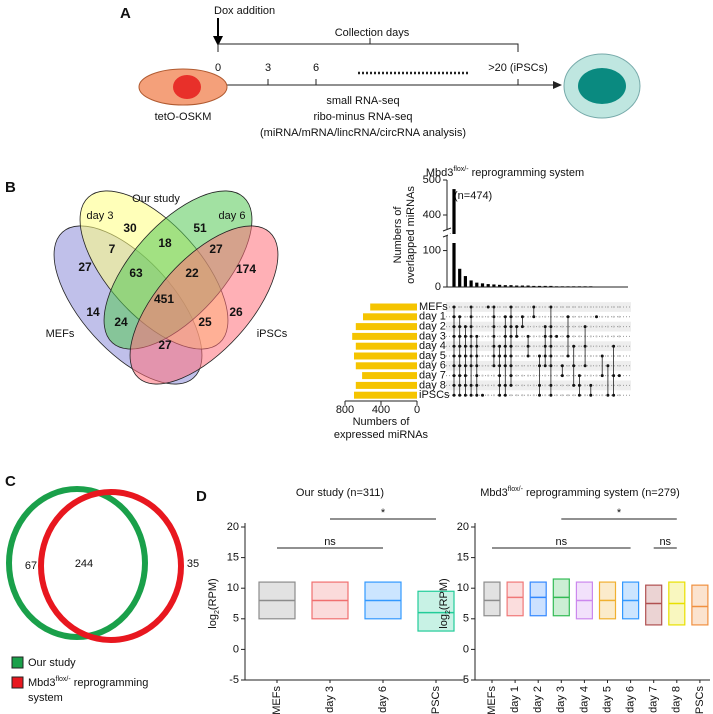 This screenshot has height=714, width=713. Describe the element at coordinates (381, 410) in the screenshot. I see `x-tick-label: 400` at that location.